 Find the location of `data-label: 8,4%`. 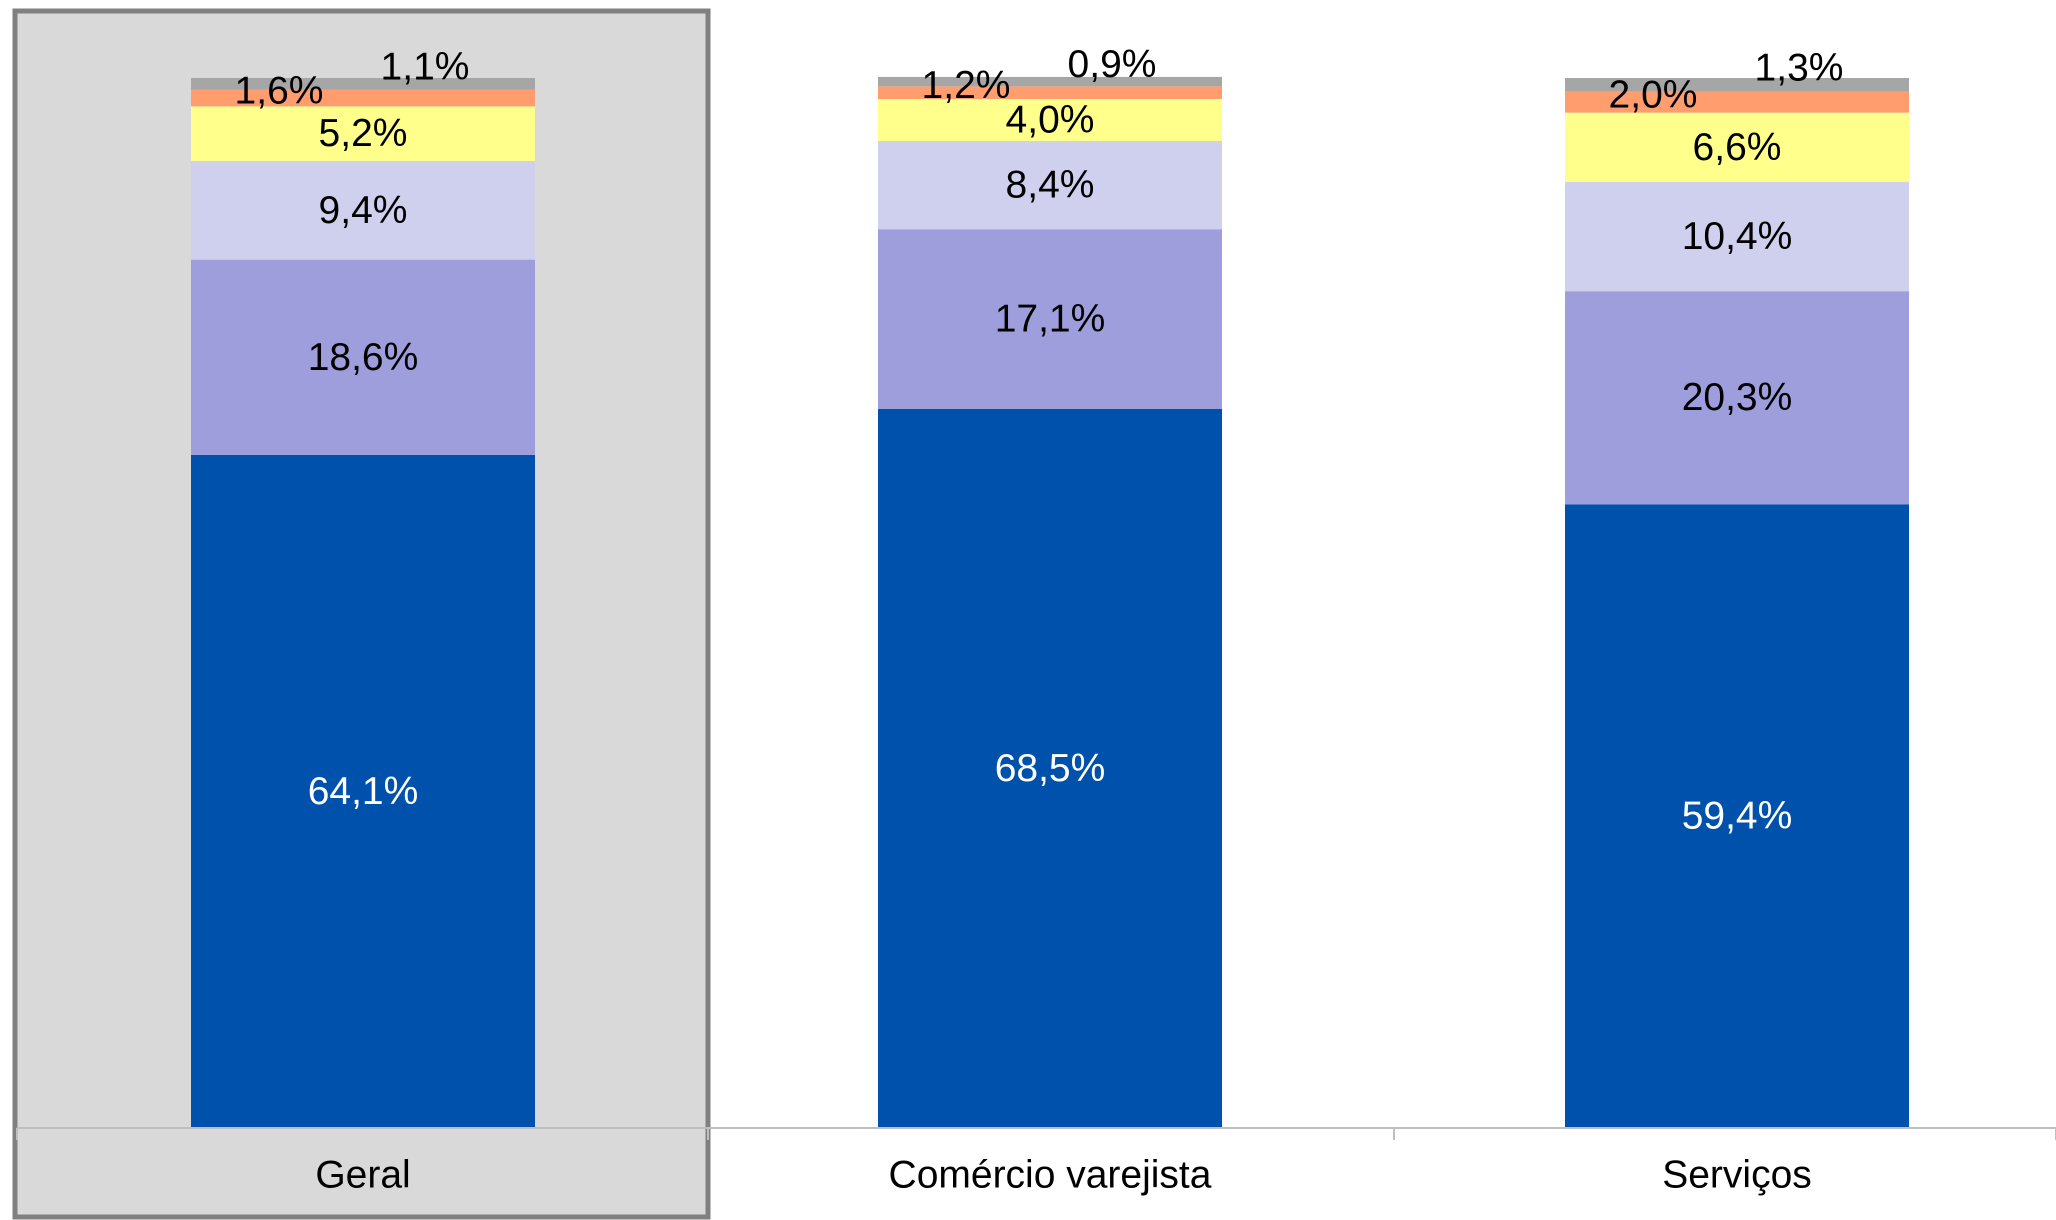

data-label: 8,4% is located at coordinates (1050, 185).